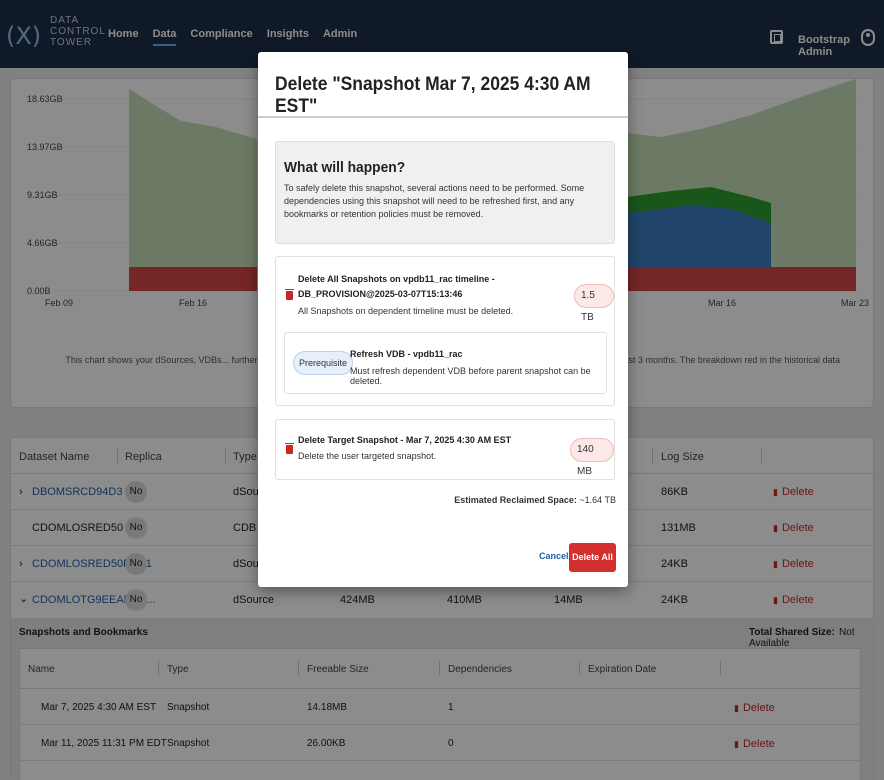 This screenshot has height=780, width=884. What do you see at coordinates (221, 34) in the screenshot?
I see `nav-compliance: Compliance` at bounding box center [221, 34].